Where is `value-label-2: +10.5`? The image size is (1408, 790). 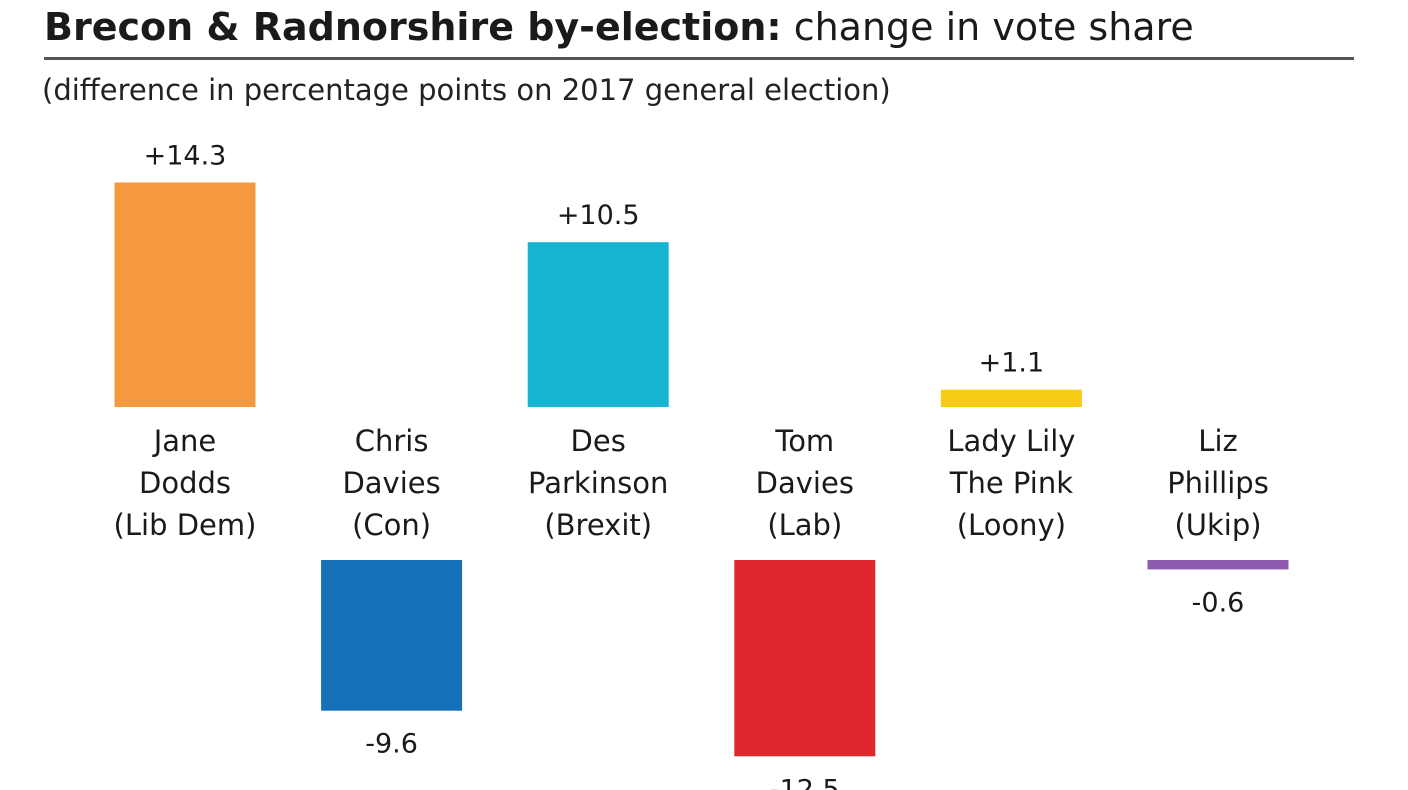
value-label-2: +10.5 is located at coordinates (598, 215).